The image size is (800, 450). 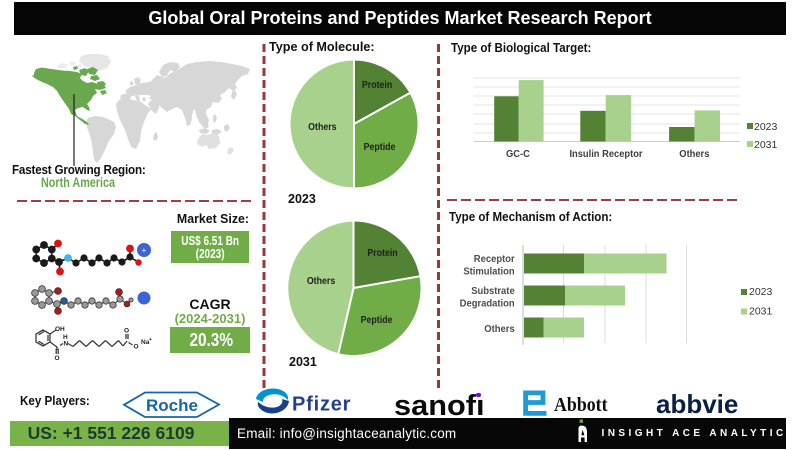 I want to click on svg-text: N, so click(x=66, y=344).